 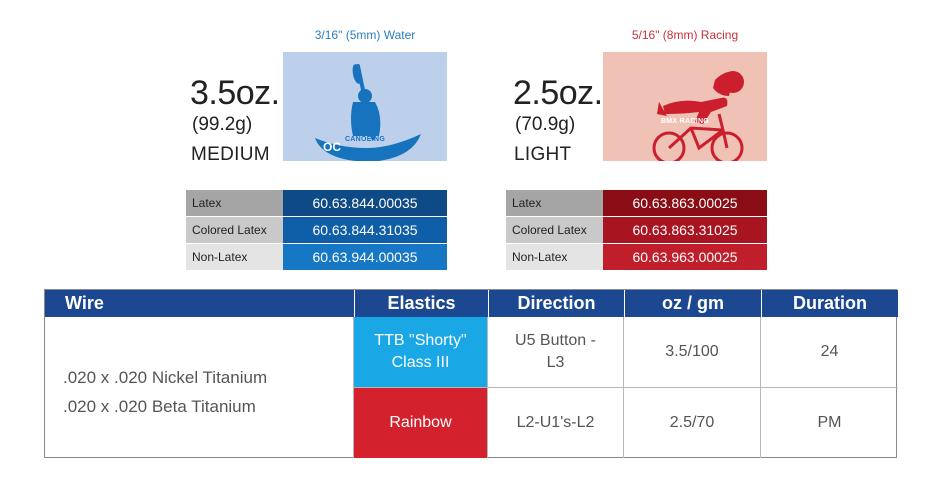 I want to click on code-row: Non-Latex 60.63.944.00035, so click(x=316, y=257).